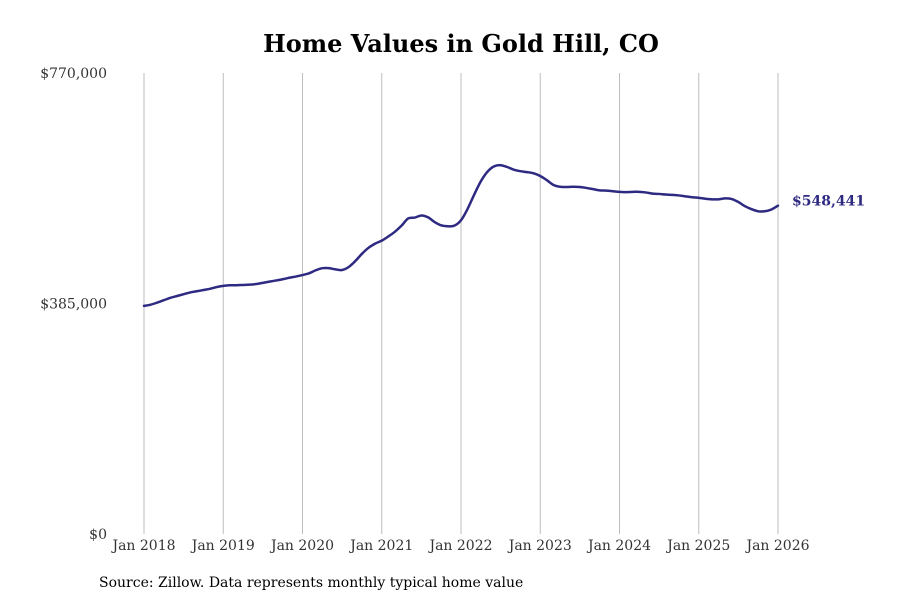 Image resolution: width=900 pixels, height=600 pixels. I want to click on x-tick-label: Jan 2019, so click(222, 546).